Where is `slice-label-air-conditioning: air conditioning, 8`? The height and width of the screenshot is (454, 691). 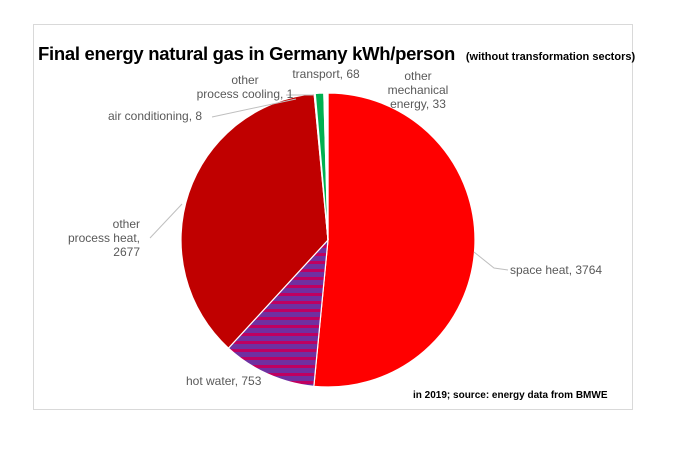 slice-label-air-conditioning: air conditioning, 8 is located at coordinates (155, 116).